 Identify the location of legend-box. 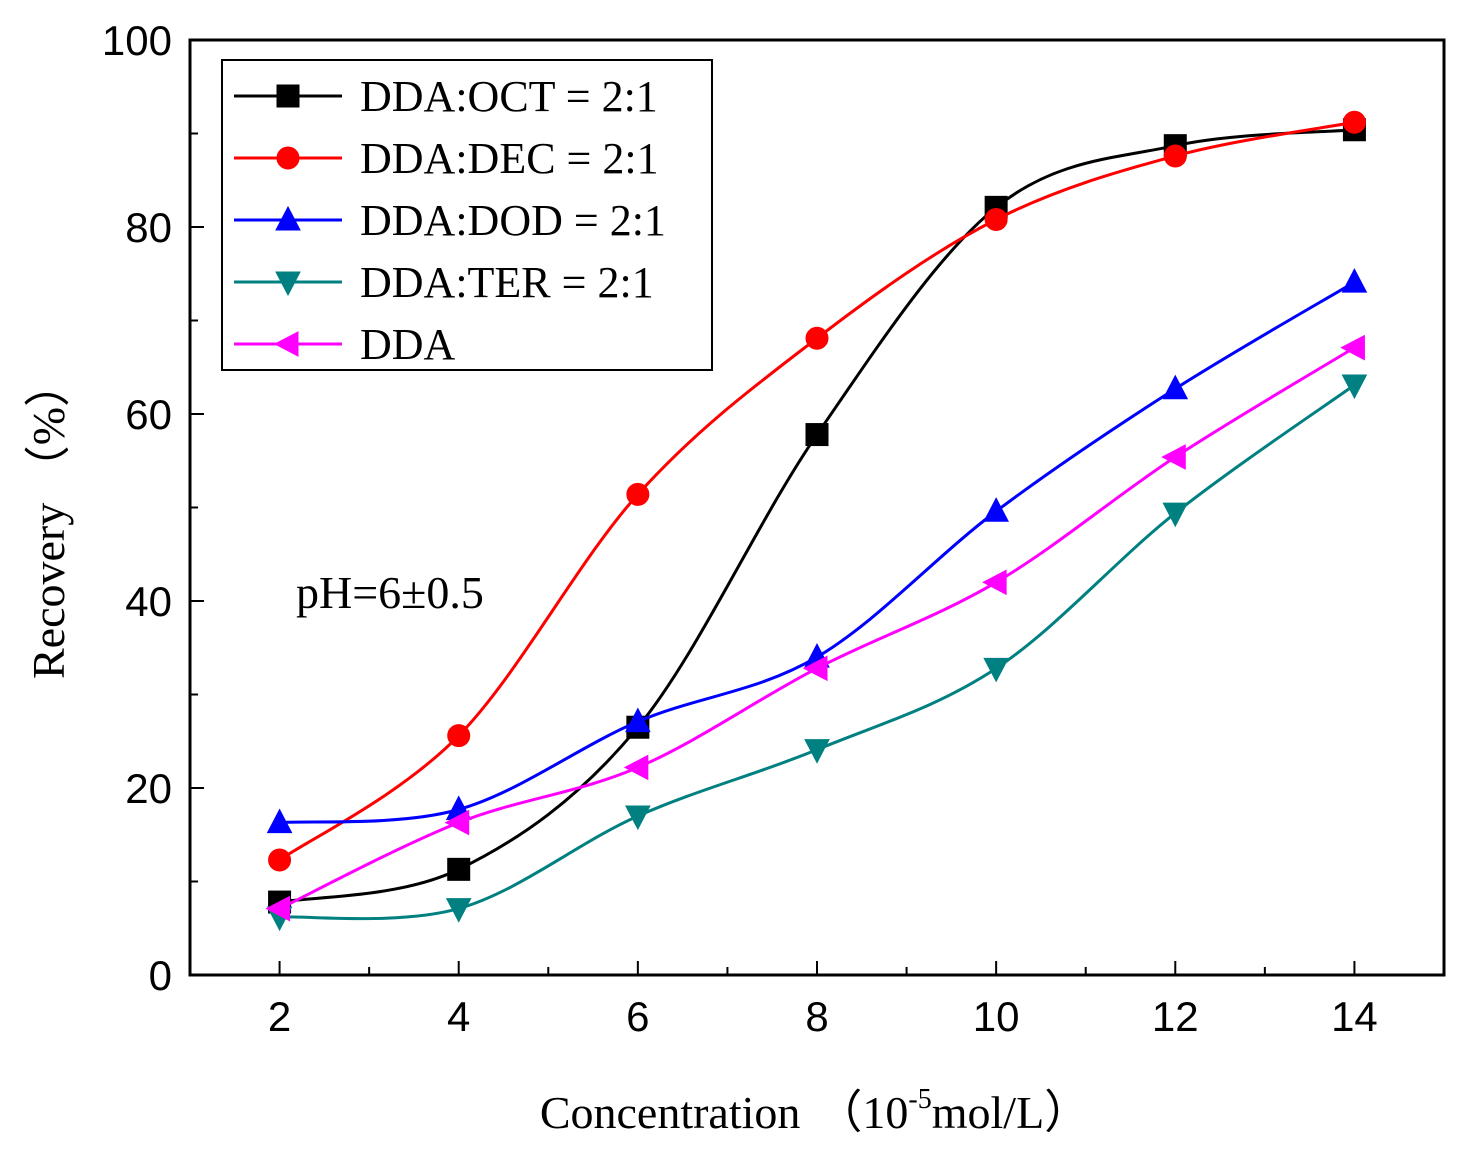
(467, 215).